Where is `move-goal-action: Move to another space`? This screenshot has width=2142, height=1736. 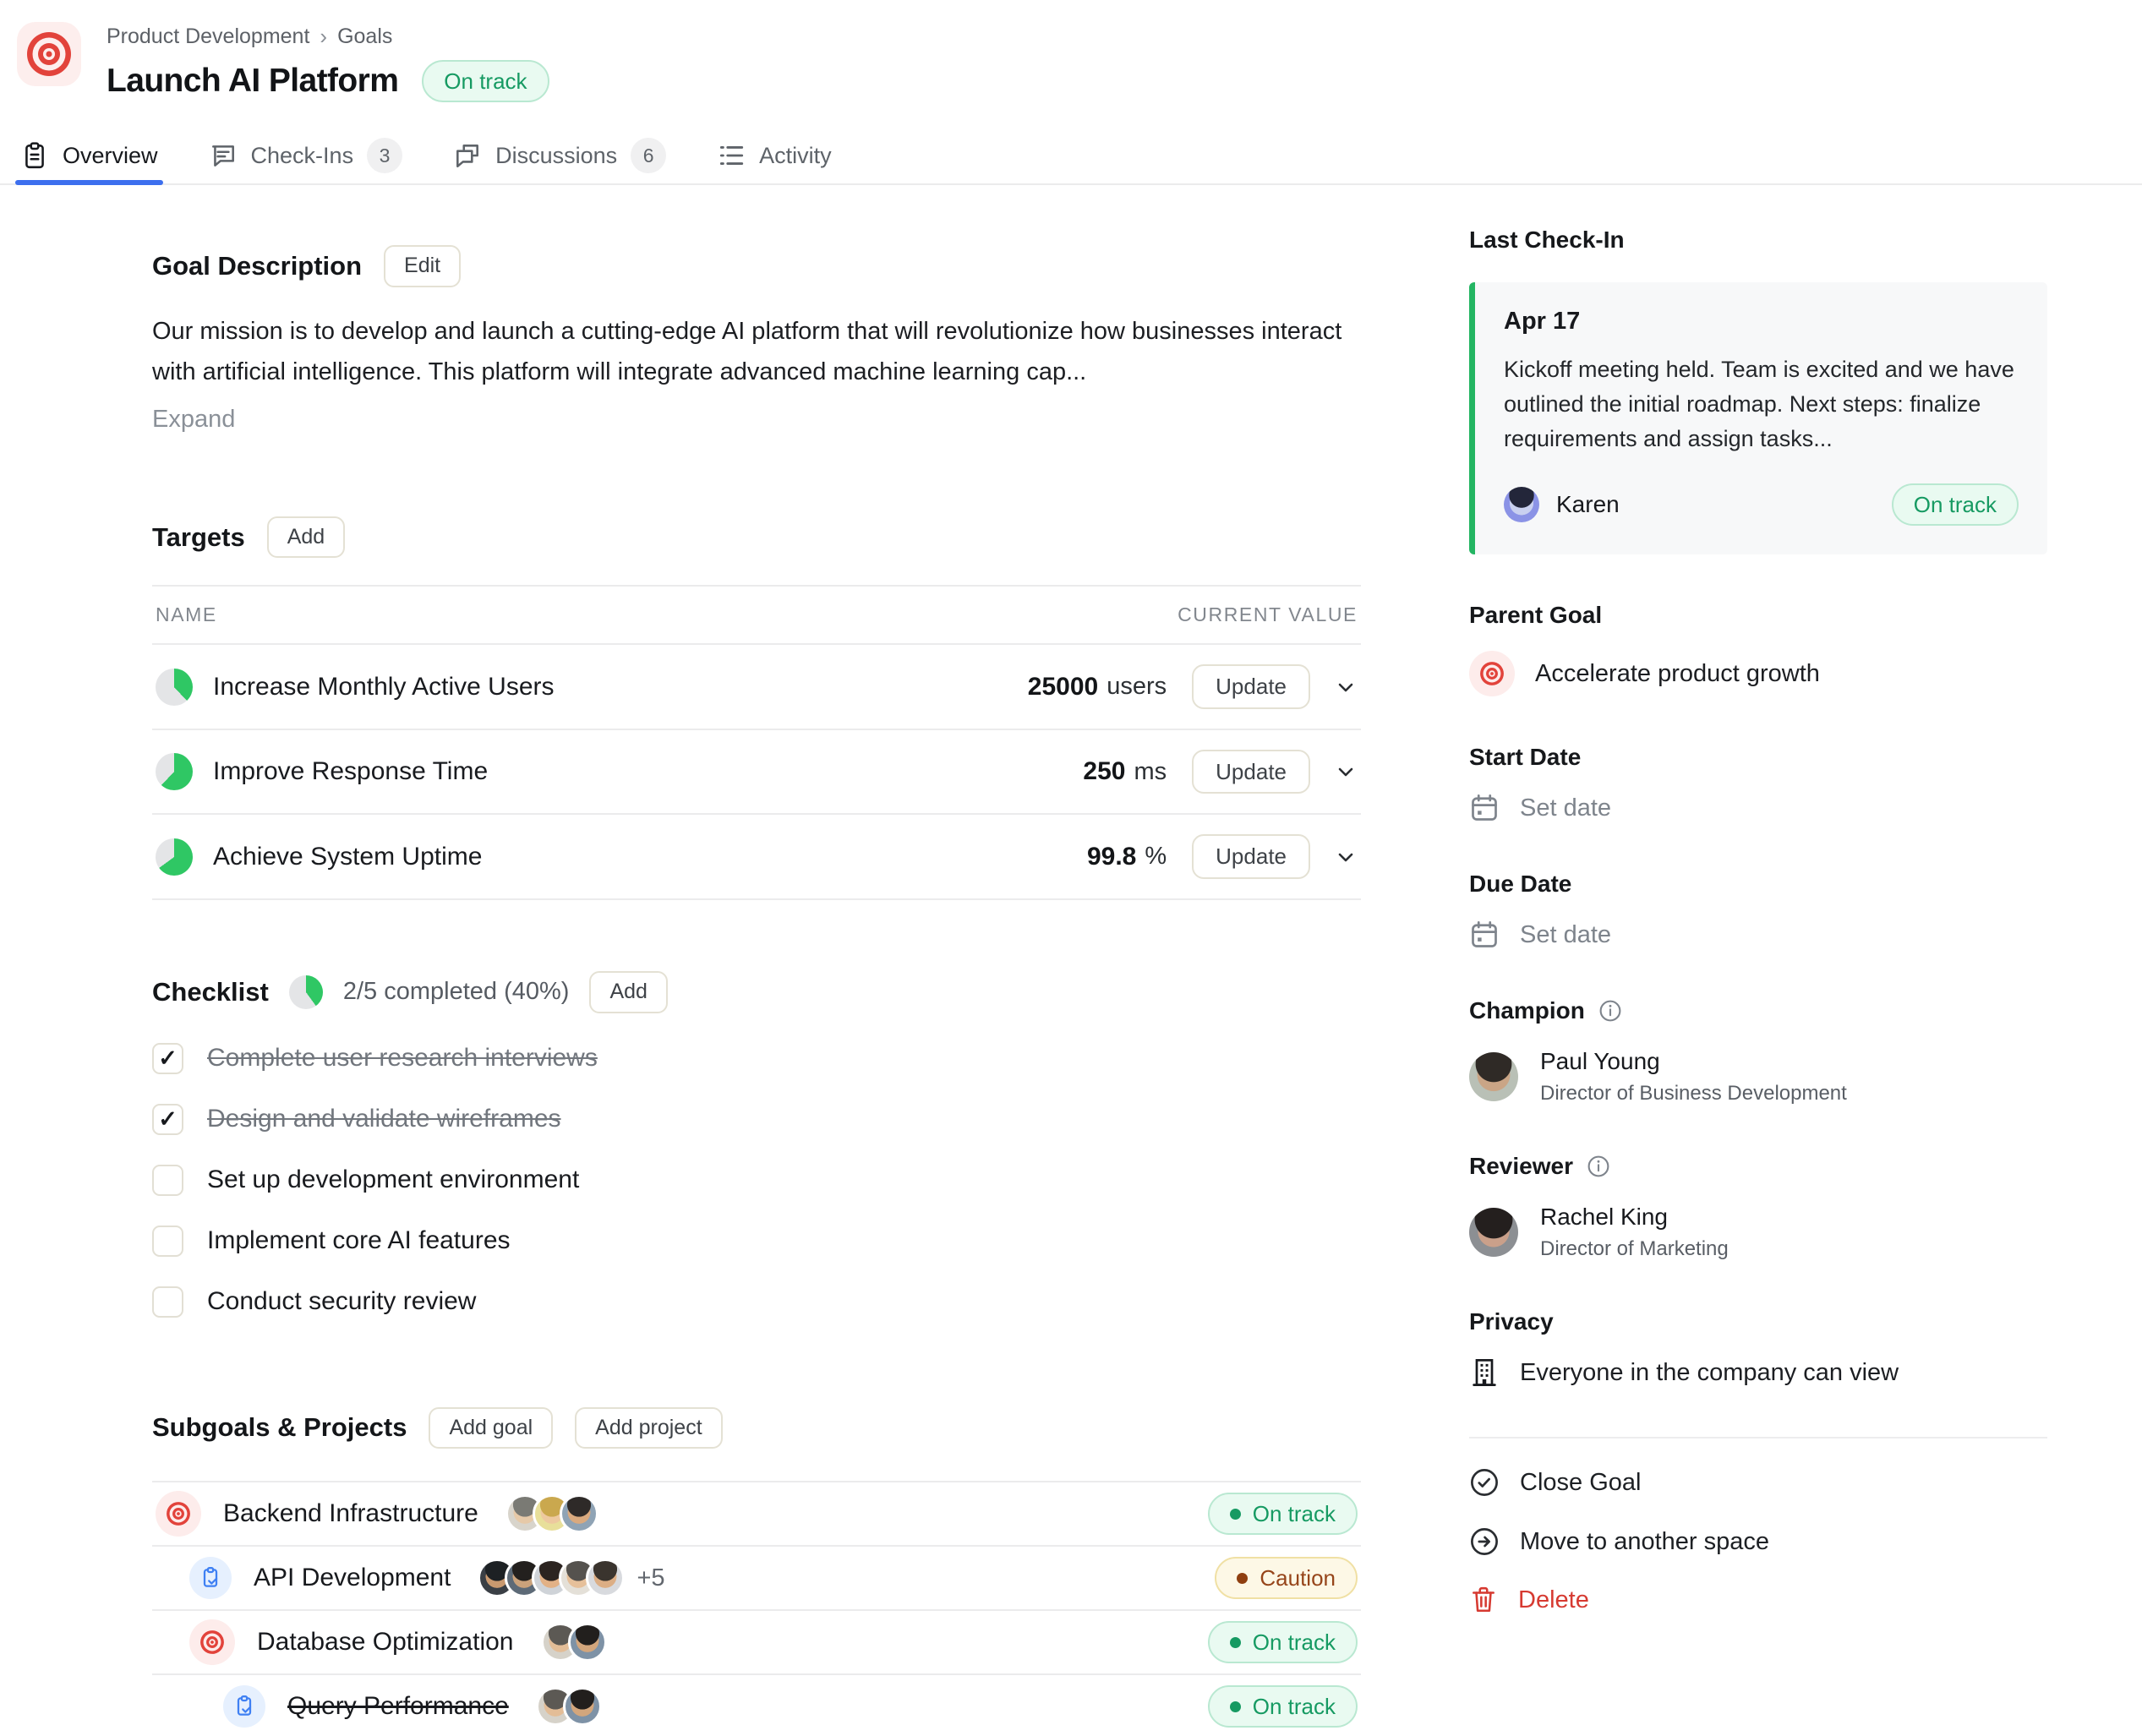 move-goal-action: Move to another space is located at coordinates (1758, 1541).